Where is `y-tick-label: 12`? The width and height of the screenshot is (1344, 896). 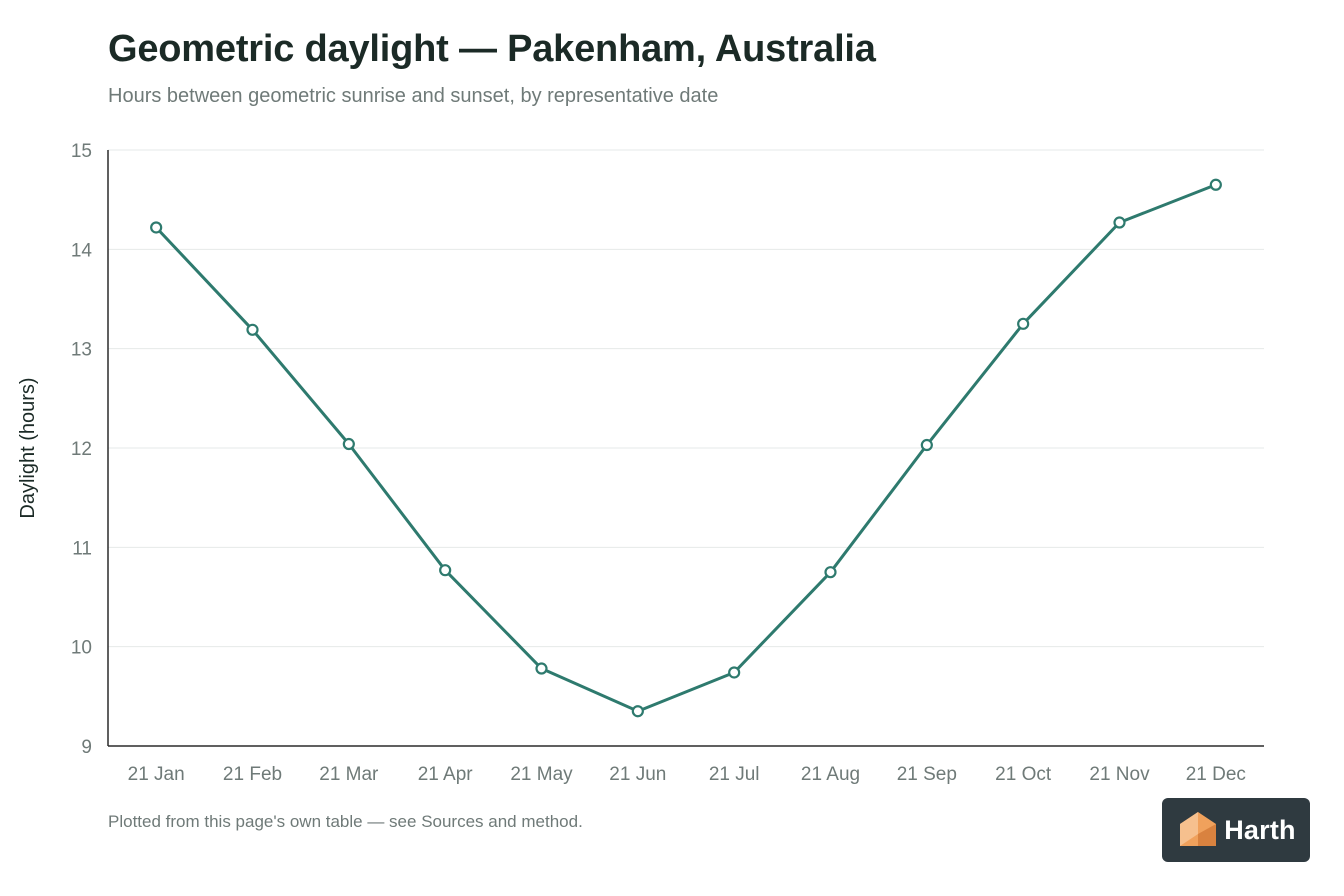
y-tick-label: 12 is located at coordinates (81, 449).